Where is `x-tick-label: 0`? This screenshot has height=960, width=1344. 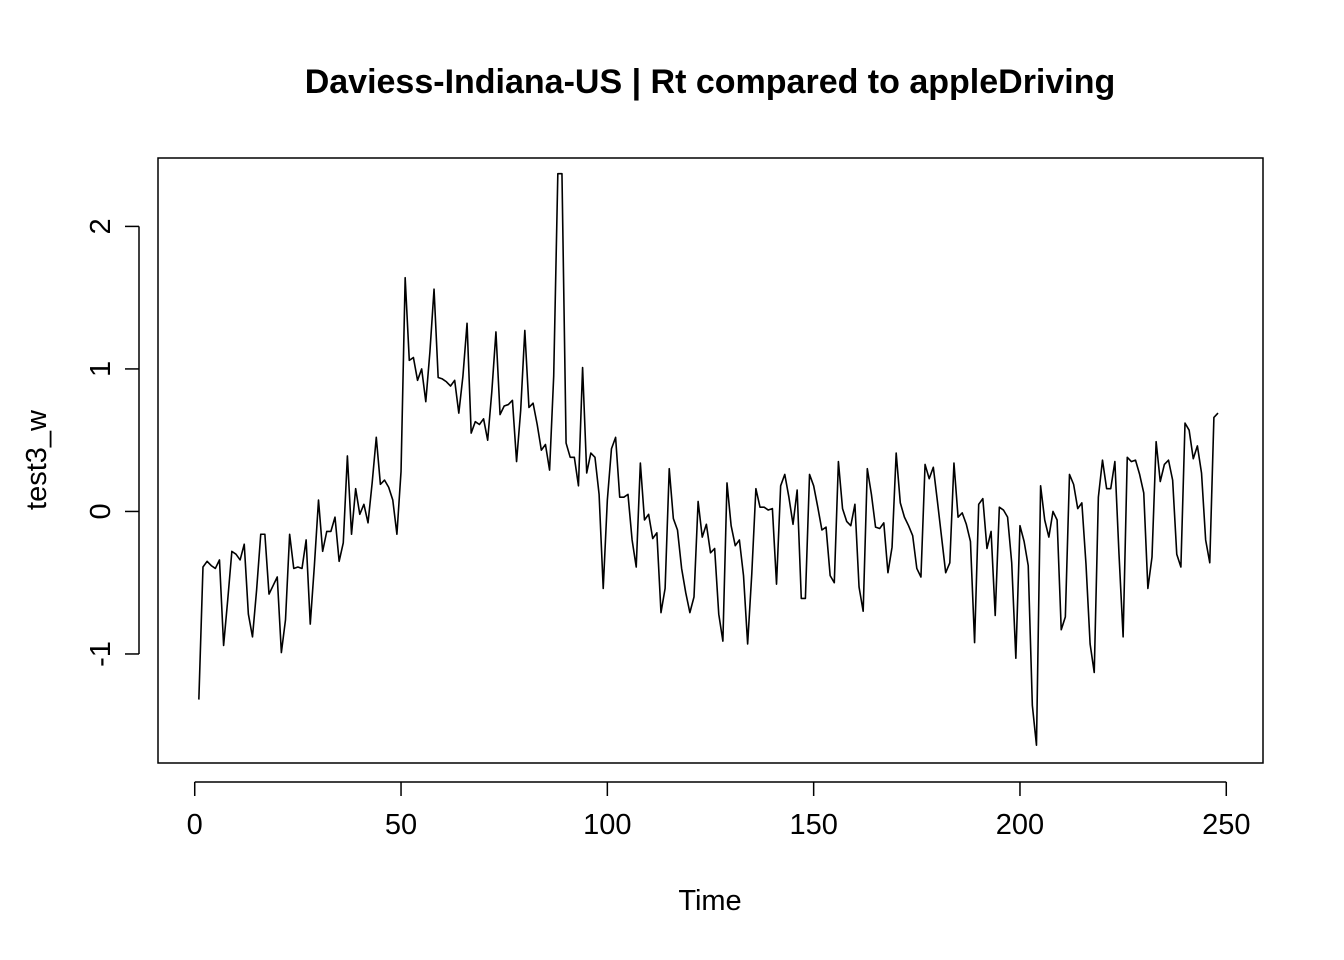
x-tick-label: 0 is located at coordinates (195, 825).